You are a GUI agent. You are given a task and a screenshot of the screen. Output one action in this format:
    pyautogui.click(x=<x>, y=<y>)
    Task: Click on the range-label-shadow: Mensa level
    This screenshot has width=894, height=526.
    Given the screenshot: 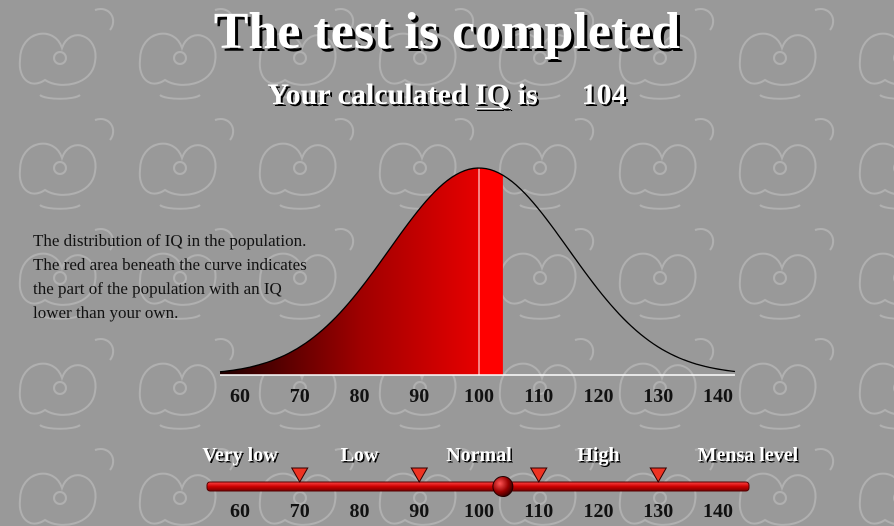 What is the action you would take?
    pyautogui.click(x=749, y=457)
    